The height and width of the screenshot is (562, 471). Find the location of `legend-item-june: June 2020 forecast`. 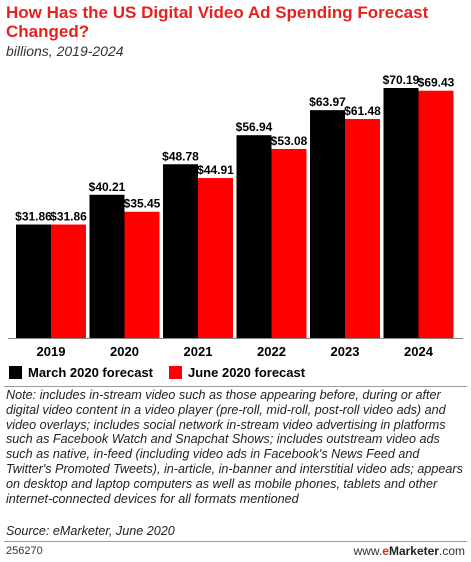

legend-item-june: June 2020 forecast is located at coordinates (237, 372).